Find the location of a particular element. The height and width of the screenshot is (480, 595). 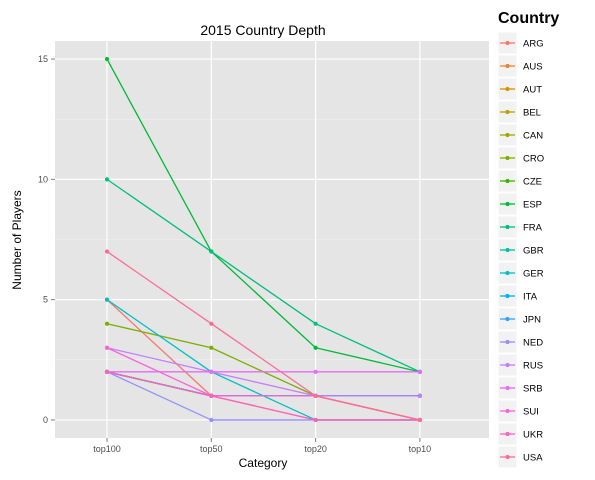

legend-label: ARG is located at coordinates (533, 44).